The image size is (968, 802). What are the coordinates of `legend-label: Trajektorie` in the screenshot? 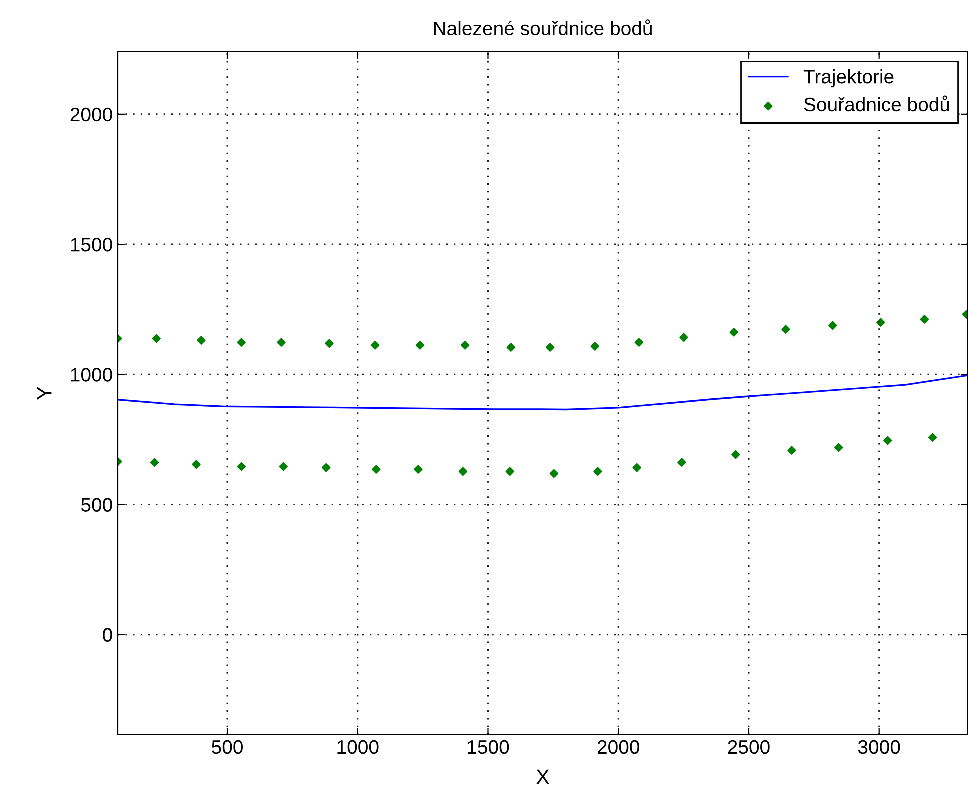 It's located at (849, 79).